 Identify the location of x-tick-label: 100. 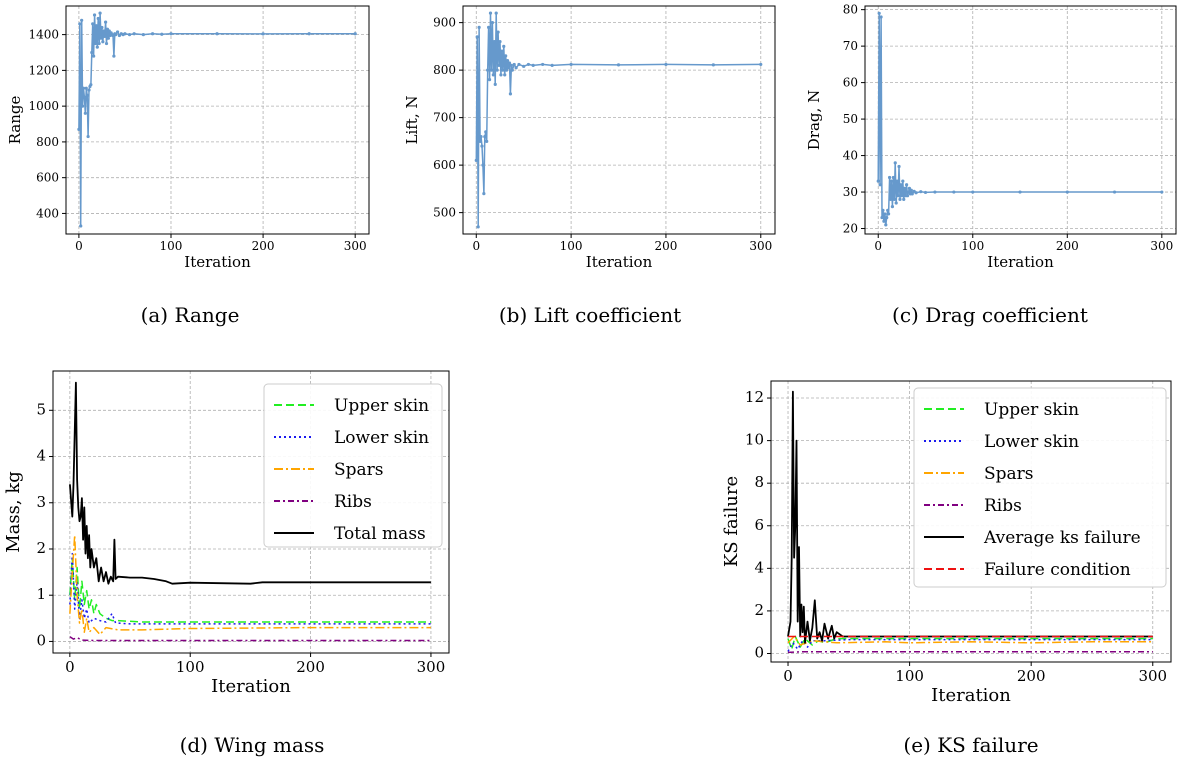
(171, 246).